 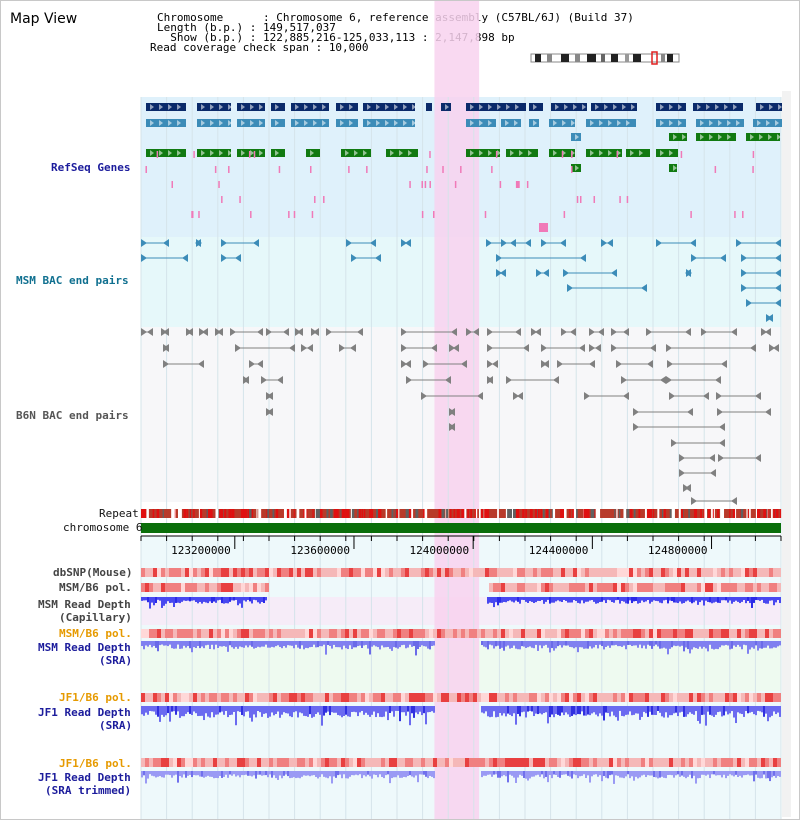 What do you see at coordinates (95, 763) in the screenshot?
I see `jf1-pol-trim-label: JF1/B6 pol.` at bounding box center [95, 763].